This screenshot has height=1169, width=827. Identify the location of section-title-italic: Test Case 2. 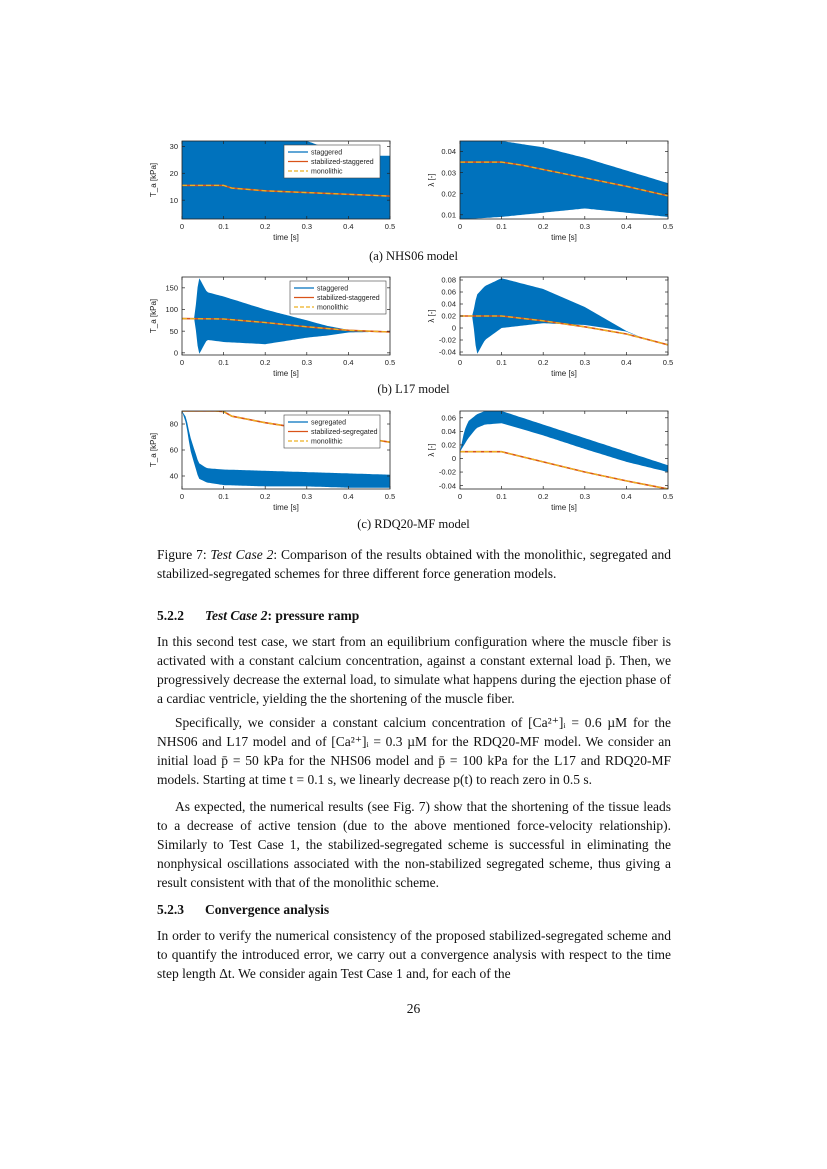
(236, 615).